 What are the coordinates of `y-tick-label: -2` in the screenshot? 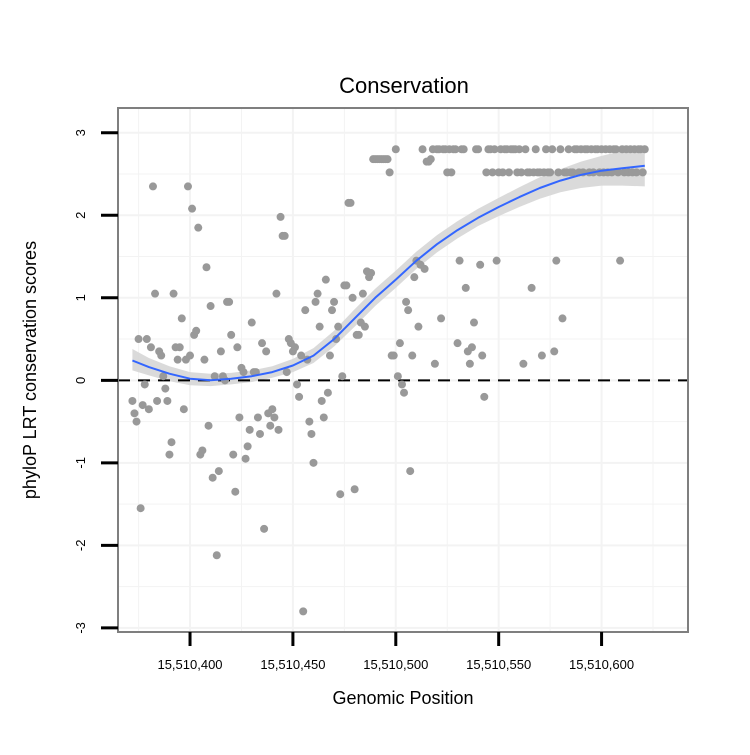 It's located at (80, 546).